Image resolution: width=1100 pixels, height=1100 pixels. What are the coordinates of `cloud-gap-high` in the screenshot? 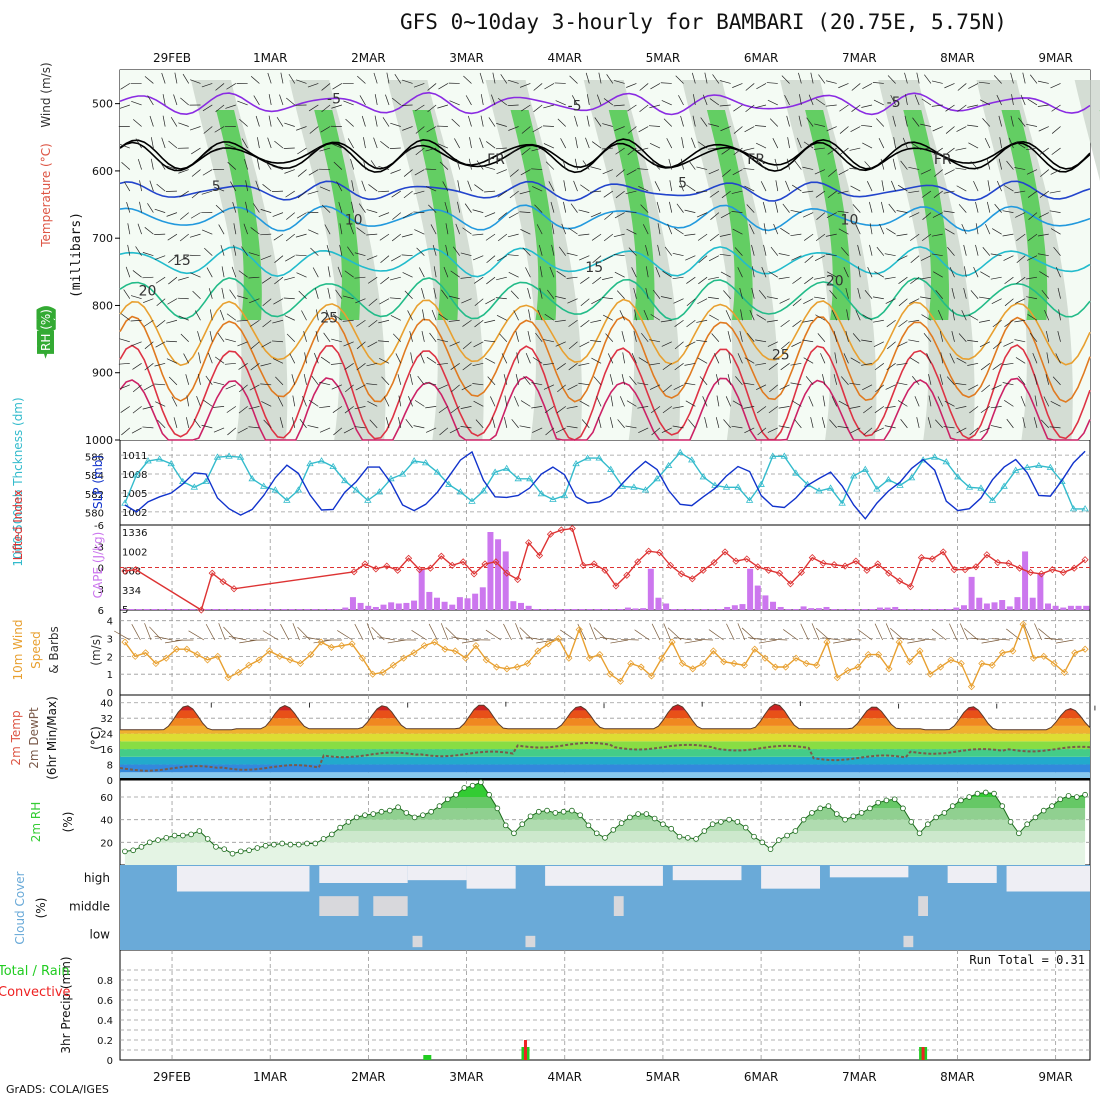 It's located at (437, 873).